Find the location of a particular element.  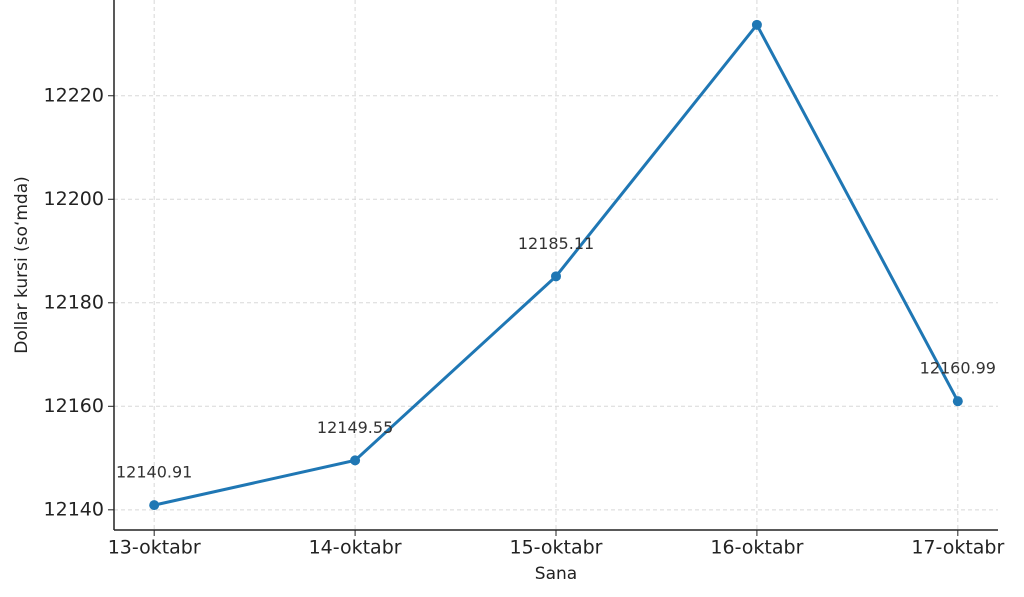

x-axis-label: Sana is located at coordinates (556, 574).